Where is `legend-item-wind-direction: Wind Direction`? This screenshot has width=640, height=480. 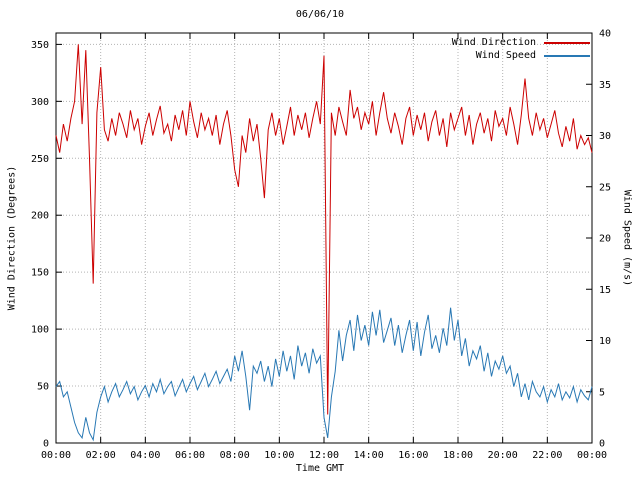 legend-item-wind-direction: Wind Direction is located at coordinates (521, 42).